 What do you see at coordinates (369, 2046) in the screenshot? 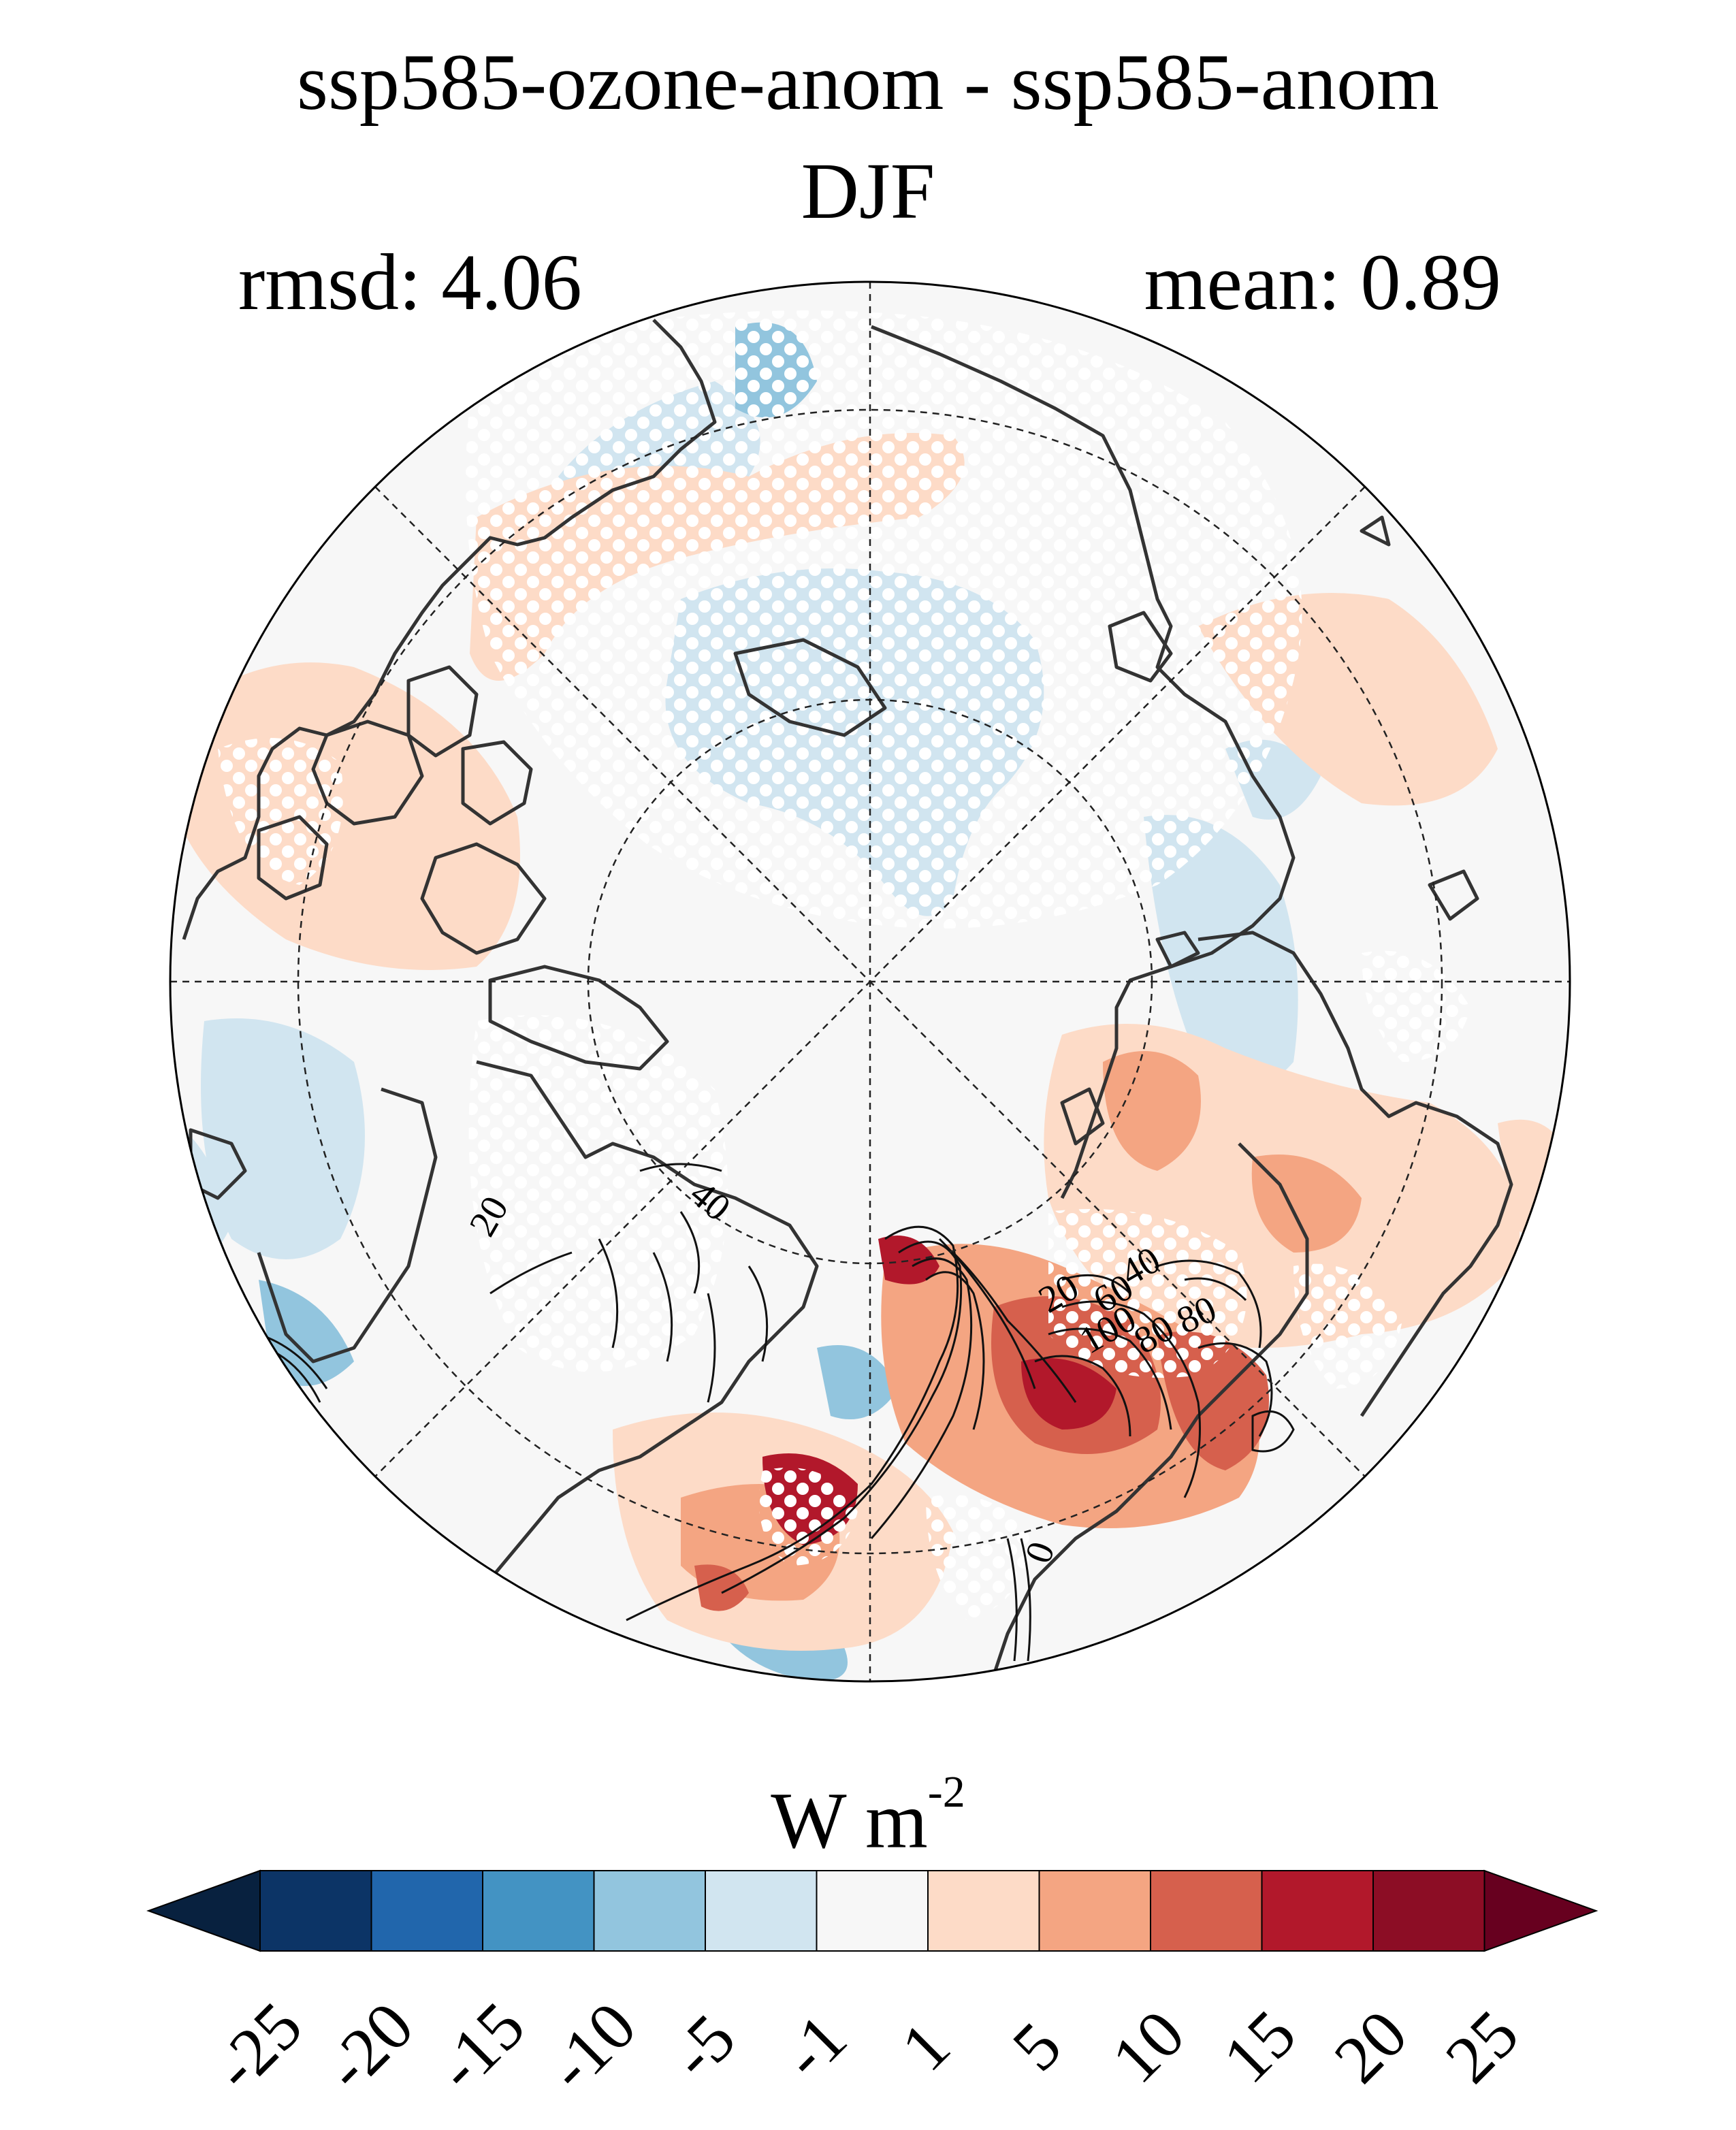
I see `colorbar-tick-label: -20` at bounding box center [369, 2046].